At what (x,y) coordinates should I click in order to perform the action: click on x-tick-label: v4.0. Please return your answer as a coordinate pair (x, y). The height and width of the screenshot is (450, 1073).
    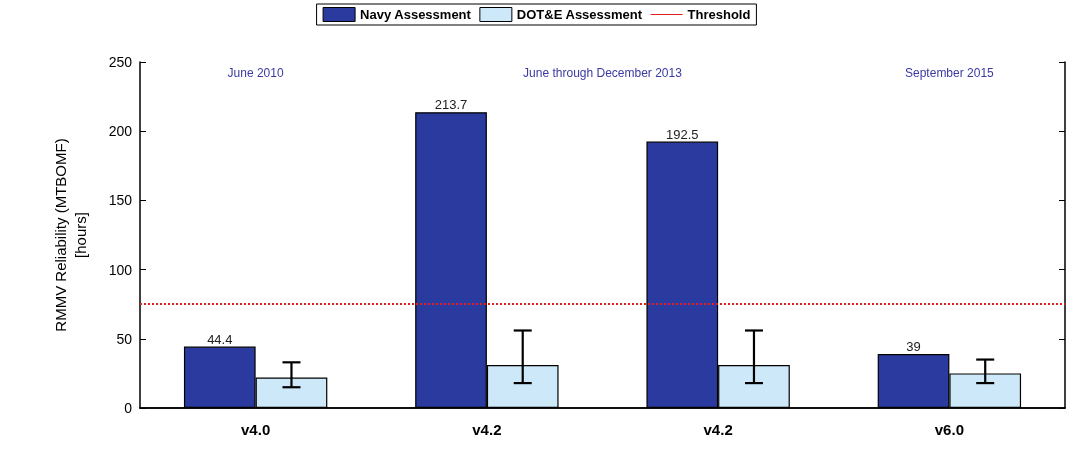
    Looking at the image, I should click on (256, 429).